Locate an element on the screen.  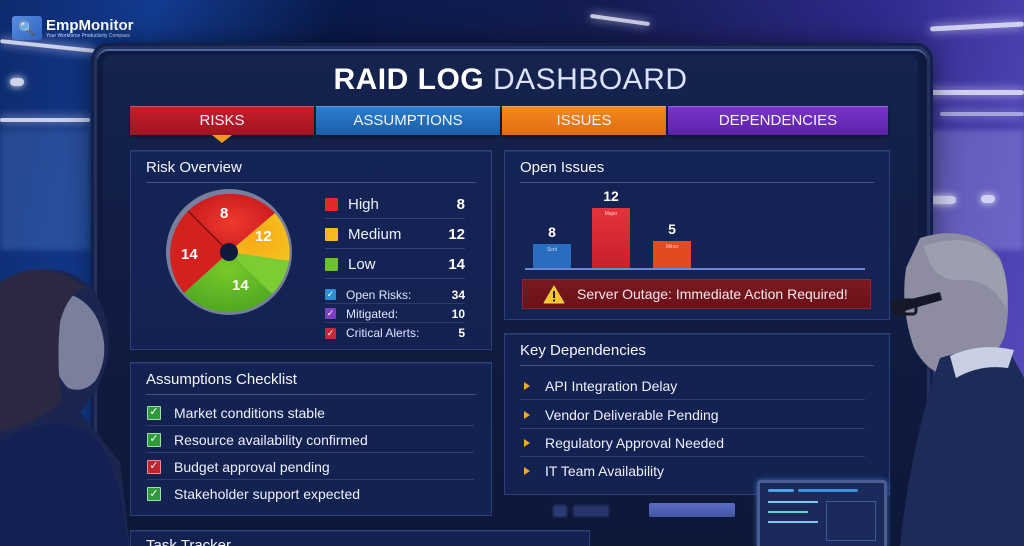
pie-label: 12 is located at coordinates (263, 236).